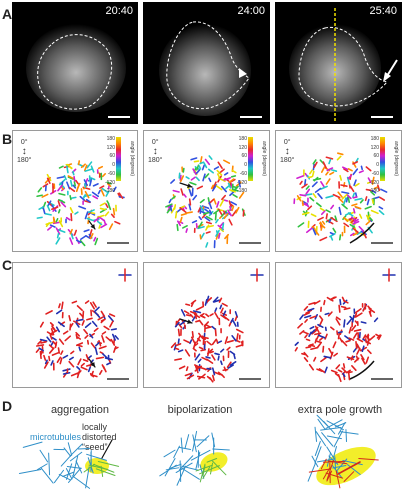  What do you see at coordinates (155, 151) in the screenshot?
I see `axis-legend: 0° ↕ 180°` at bounding box center [155, 151].